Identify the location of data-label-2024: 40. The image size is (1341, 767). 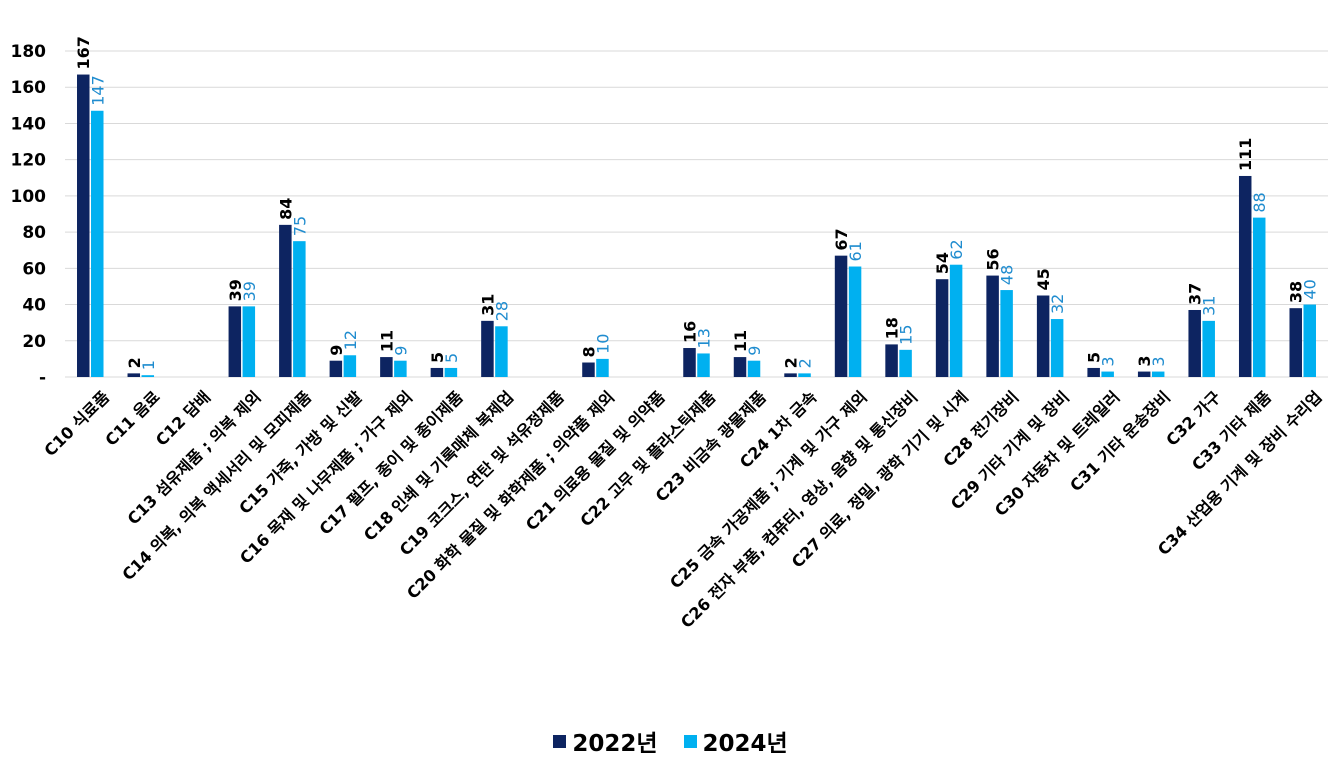
(1310, 289).